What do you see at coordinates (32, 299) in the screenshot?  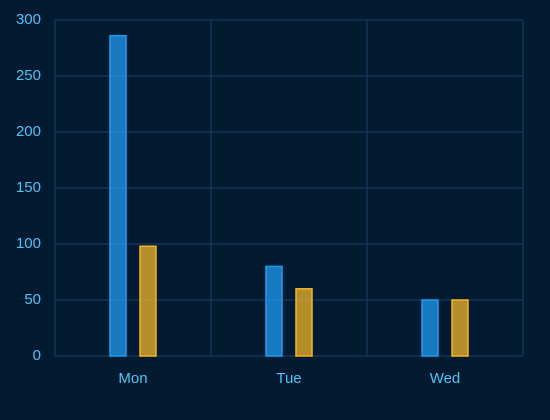 I see `y-tick-label: 50` at bounding box center [32, 299].